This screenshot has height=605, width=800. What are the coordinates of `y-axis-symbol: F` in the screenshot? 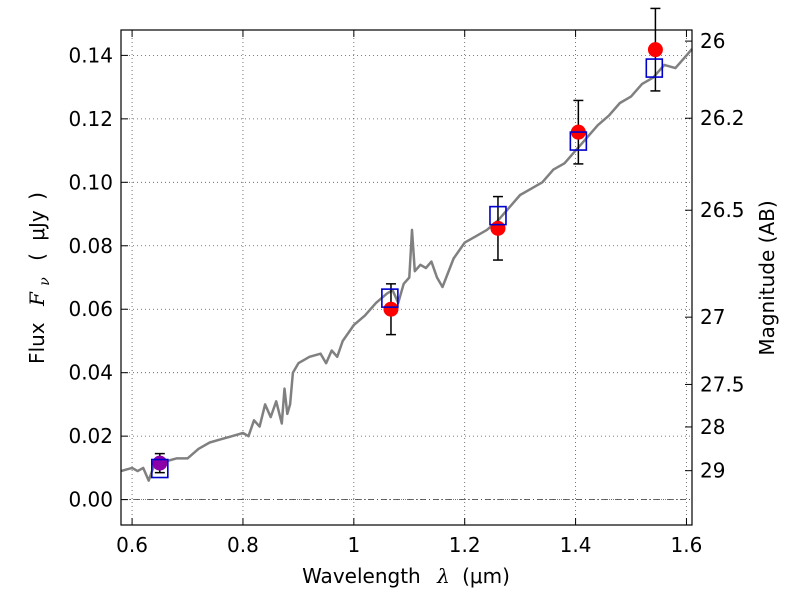 It's located at (37, 299).